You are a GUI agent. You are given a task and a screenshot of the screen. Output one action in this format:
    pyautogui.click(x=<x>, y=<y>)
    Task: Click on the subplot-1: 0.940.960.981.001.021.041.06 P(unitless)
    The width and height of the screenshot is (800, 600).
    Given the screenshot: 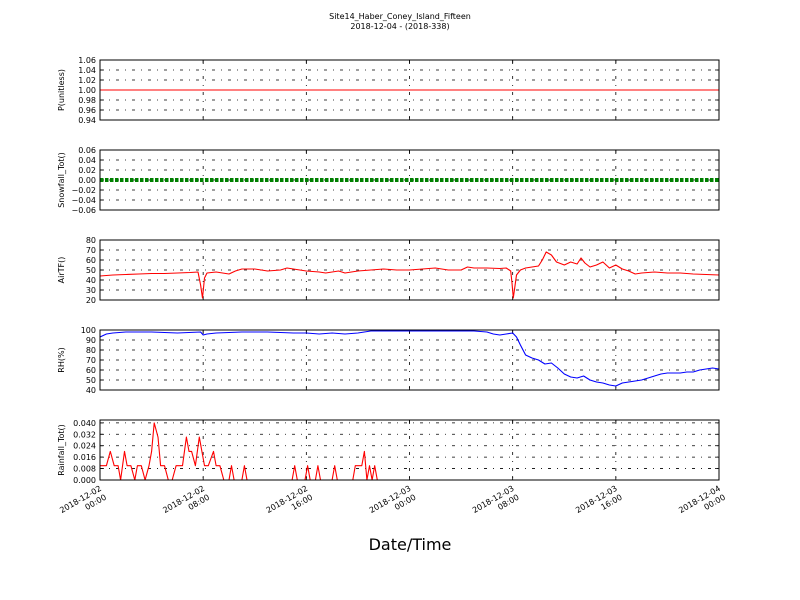 What is the action you would take?
    pyautogui.click(x=388, y=90)
    